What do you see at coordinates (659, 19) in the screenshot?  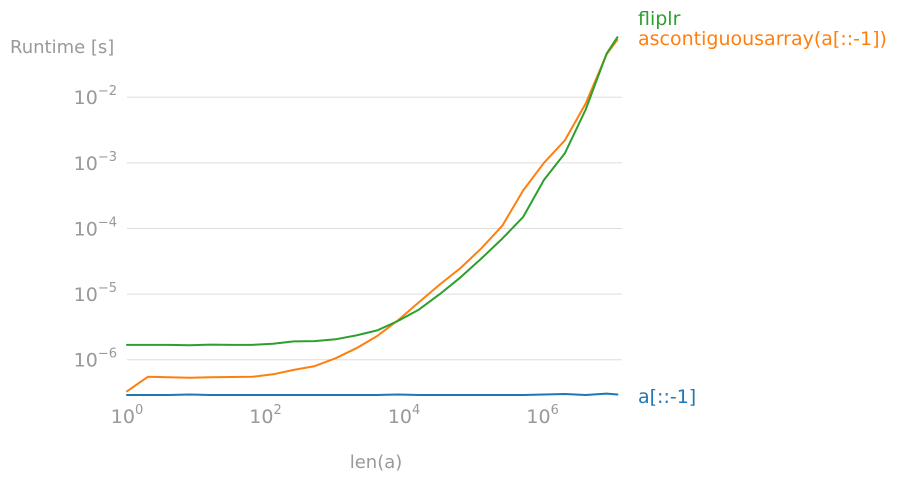 I see `series-label-2: fliplr` at bounding box center [659, 19].